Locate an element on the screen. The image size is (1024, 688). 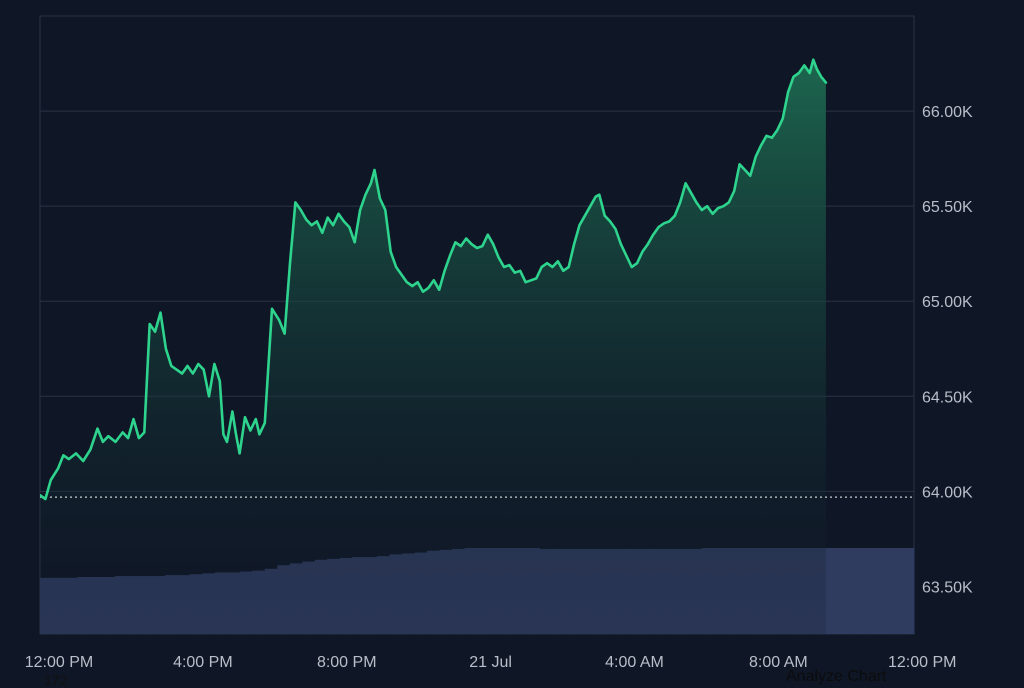
x-tick-label-2: 8:00 PM is located at coordinates (347, 662).